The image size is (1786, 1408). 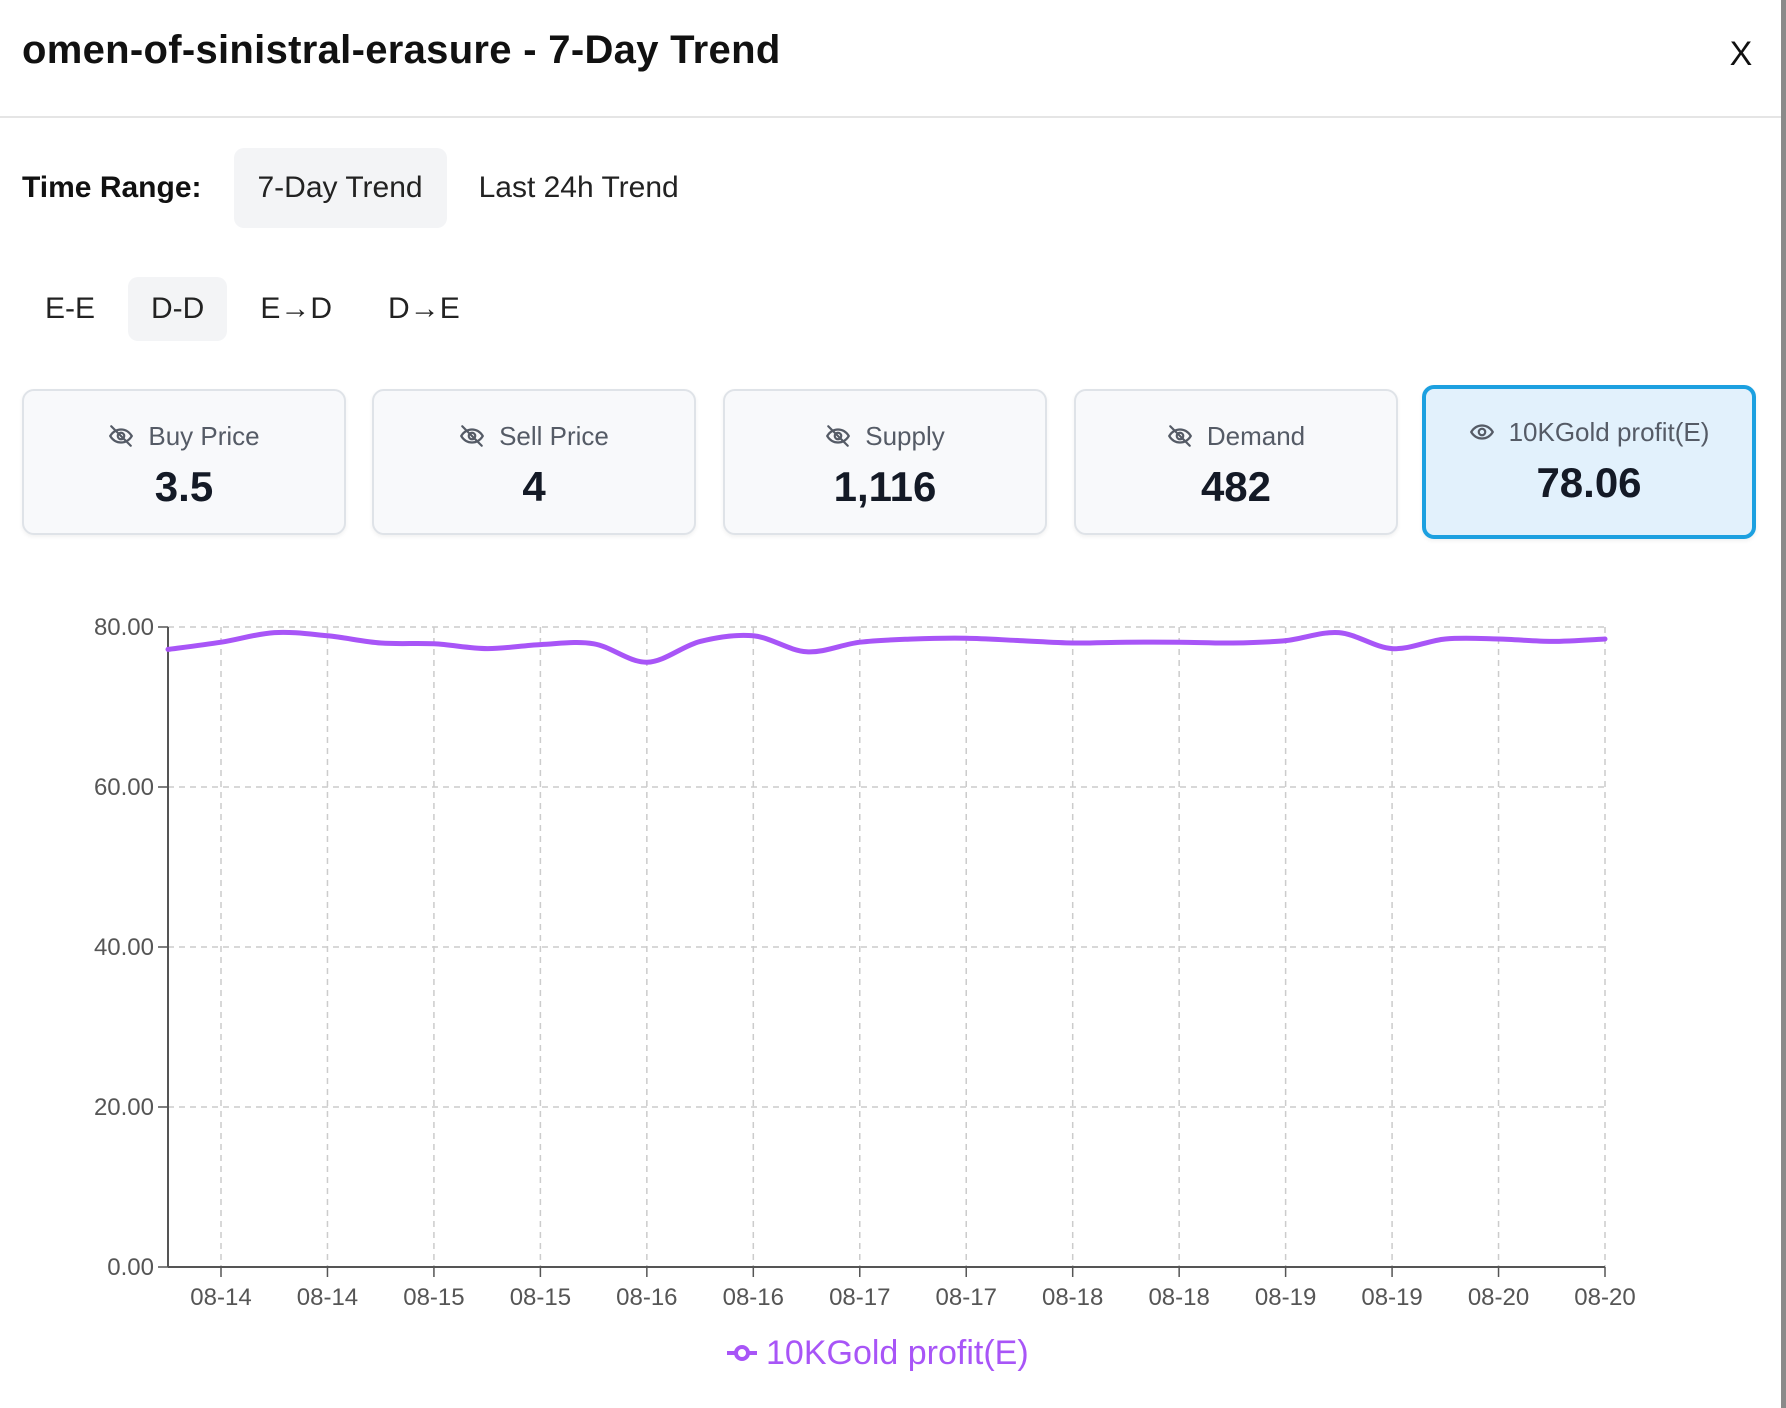 I want to click on mode-e-e-button: E-E, so click(x=70, y=309).